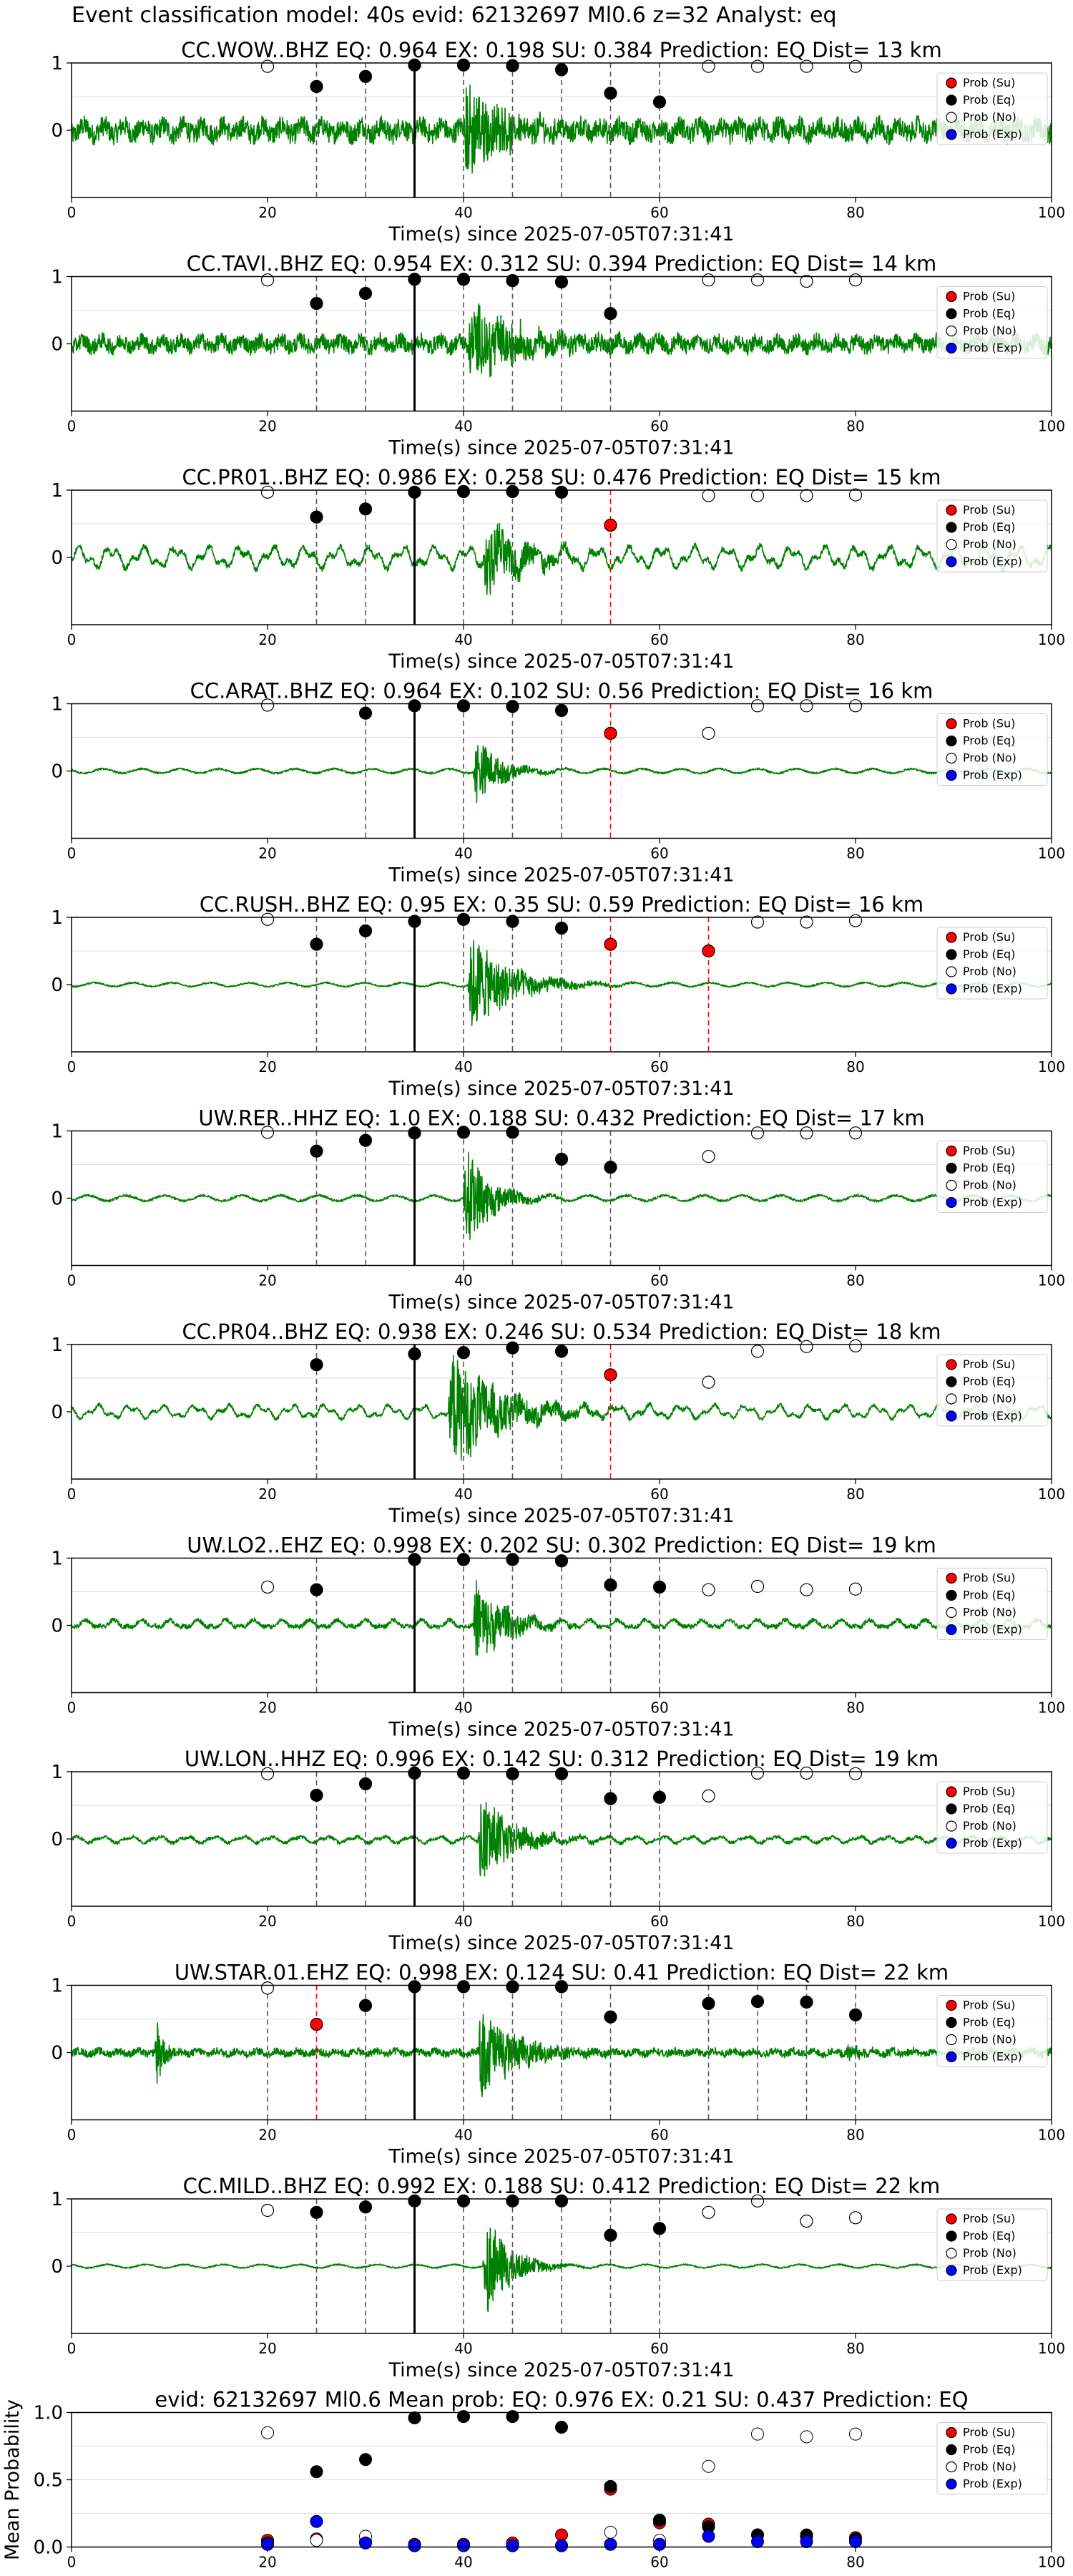  What do you see at coordinates (990, 758) in the screenshot?
I see `legend-label: Prob (No)` at bounding box center [990, 758].